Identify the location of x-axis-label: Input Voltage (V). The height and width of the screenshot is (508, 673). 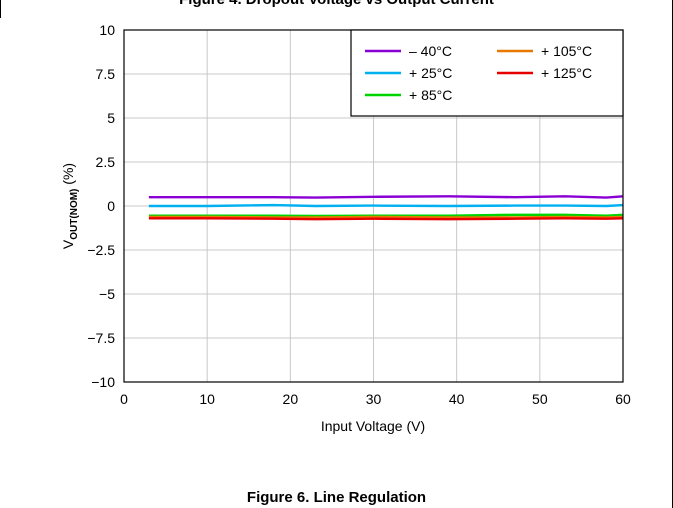
(373, 426).